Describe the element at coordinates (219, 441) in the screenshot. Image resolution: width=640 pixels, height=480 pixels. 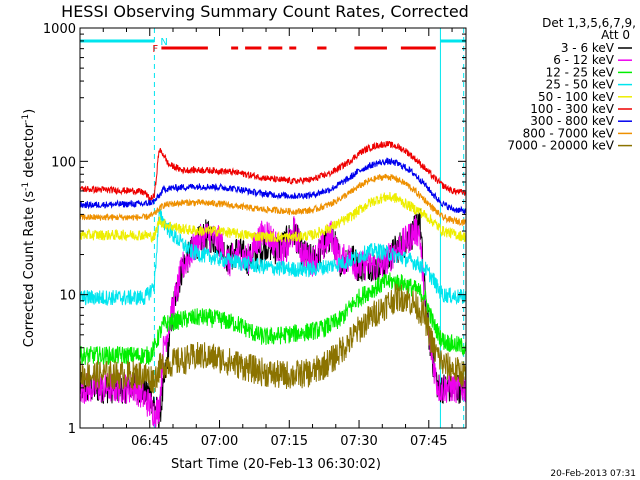
I see `x-tick-label: 07:00` at that location.